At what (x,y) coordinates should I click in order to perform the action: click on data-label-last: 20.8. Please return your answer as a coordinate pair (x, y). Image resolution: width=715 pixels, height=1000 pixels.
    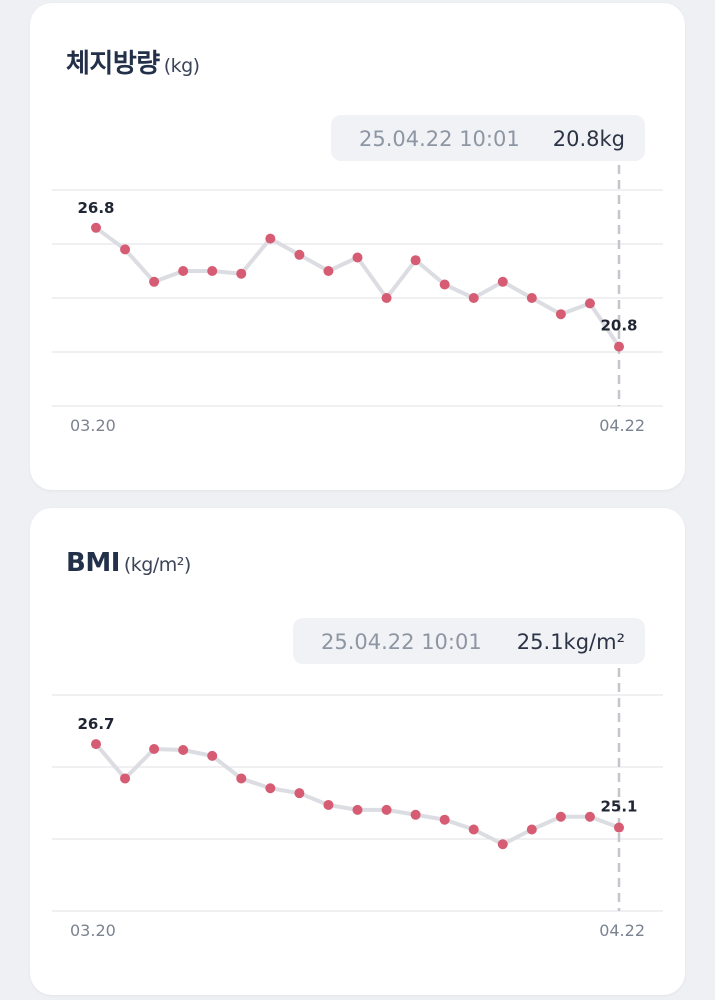
    Looking at the image, I should click on (618, 326).